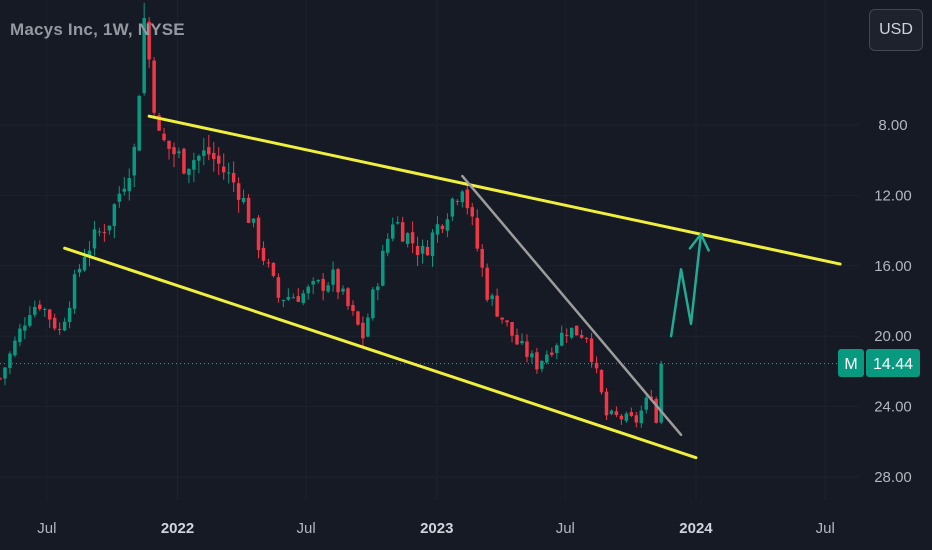  What do you see at coordinates (893, 364) in the screenshot?
I see `last-price-label: 14.44` at bounding box center [893, 364].